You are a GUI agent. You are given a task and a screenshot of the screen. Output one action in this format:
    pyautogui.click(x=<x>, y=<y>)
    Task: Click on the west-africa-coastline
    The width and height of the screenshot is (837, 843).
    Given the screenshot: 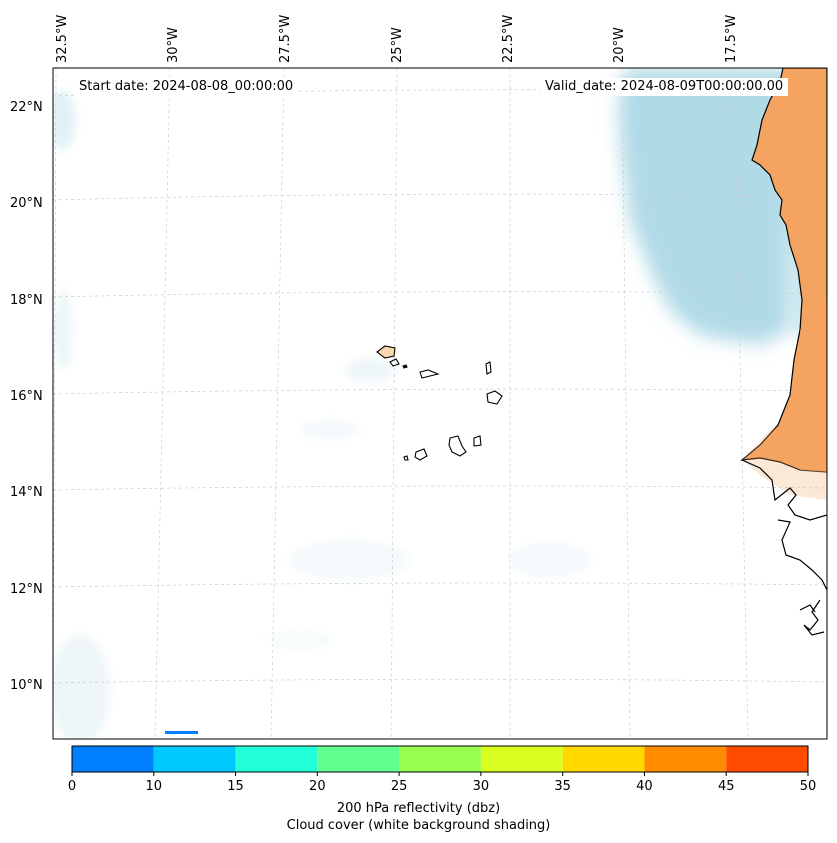 What is the action you would take?
    pyautogui.click(x=784, y=547)
    